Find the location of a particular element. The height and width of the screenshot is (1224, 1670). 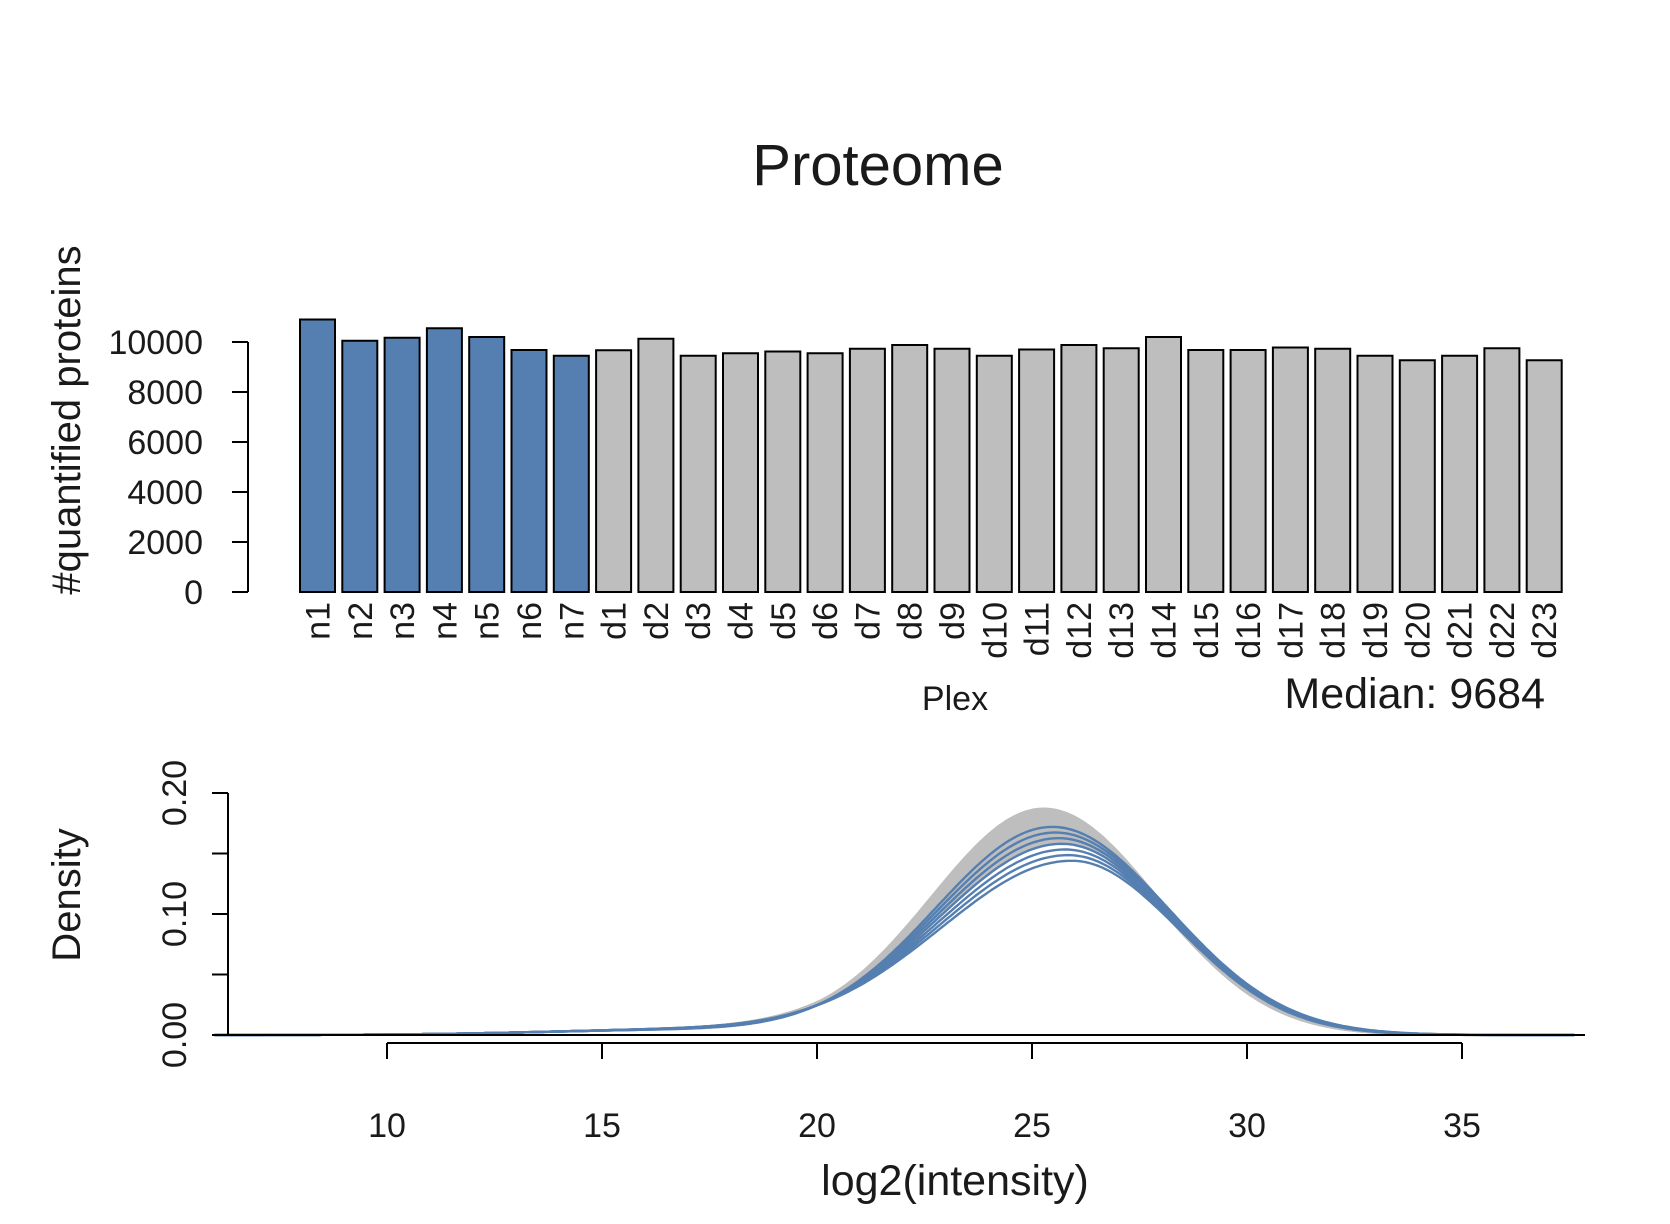

bar-d18 is located at coordinates (1333, 470).